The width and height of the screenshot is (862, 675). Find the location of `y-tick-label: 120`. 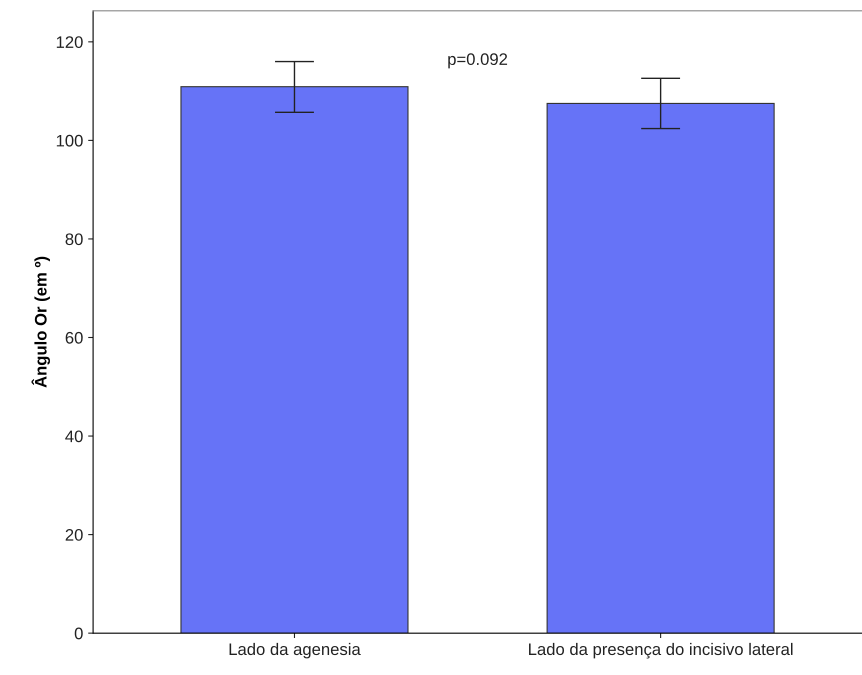

y-tick-label: 120 is located at coordinates (69, 42).